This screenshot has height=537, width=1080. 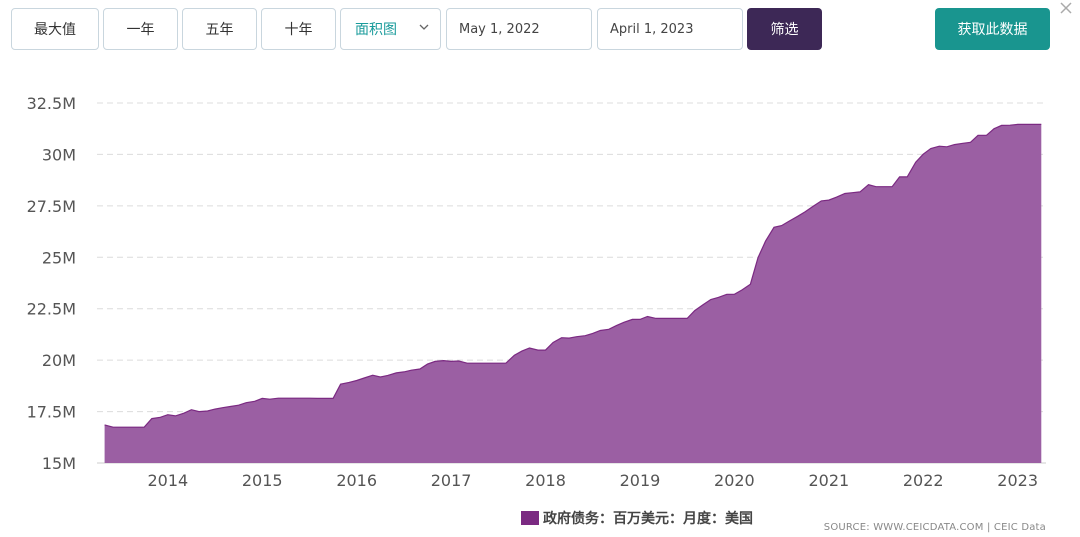 What do you see at coordinates (784, 29) in the screenshot?
I see `filter-button: 筛选` at bounding box center [784, 29].